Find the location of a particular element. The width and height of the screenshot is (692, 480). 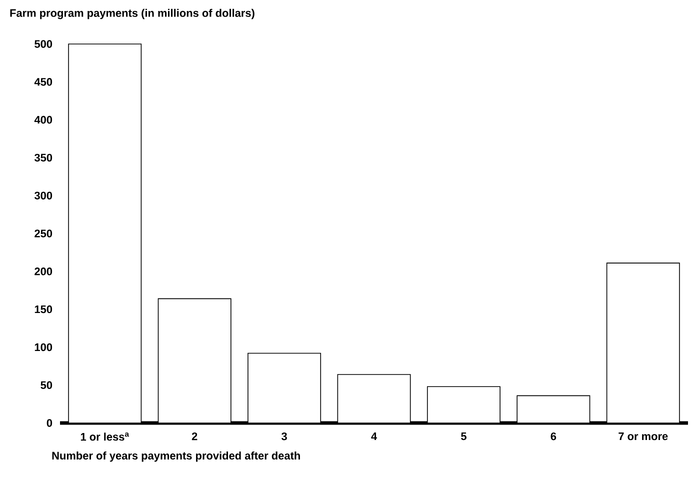

y-tick-label: 250 is located at coordinates (43, 234).